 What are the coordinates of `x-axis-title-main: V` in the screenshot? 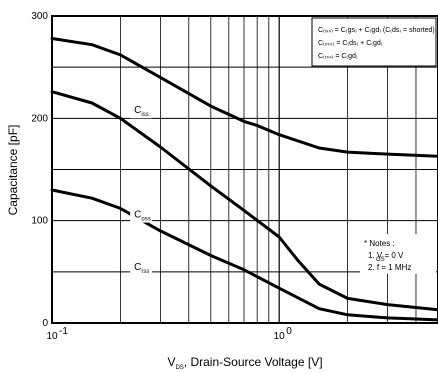 It's located at (171, 362).